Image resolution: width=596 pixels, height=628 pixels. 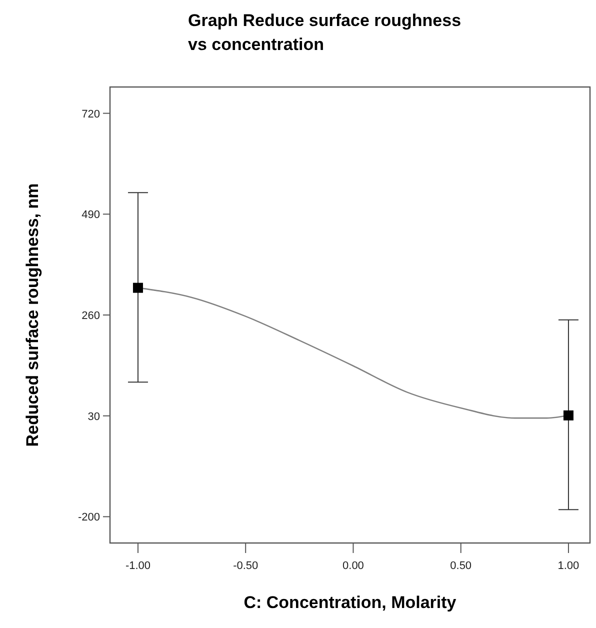 What do you see at coordinates (245, 566) in the screenshot?
I see `x-tick-label: -0.50` at bounding box center [245, 566].